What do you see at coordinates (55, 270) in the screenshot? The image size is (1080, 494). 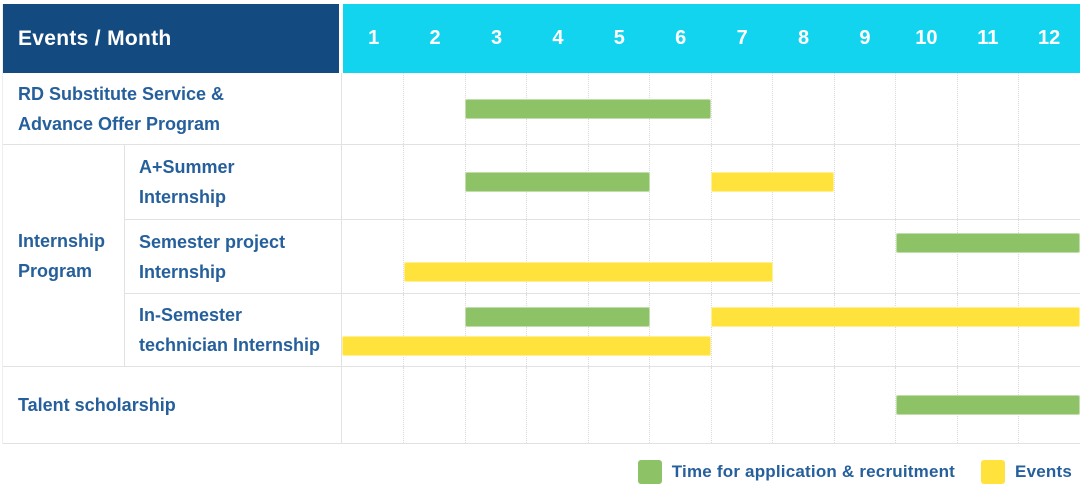 I see `group-label-line: Program` at bounding box center [55, 270].